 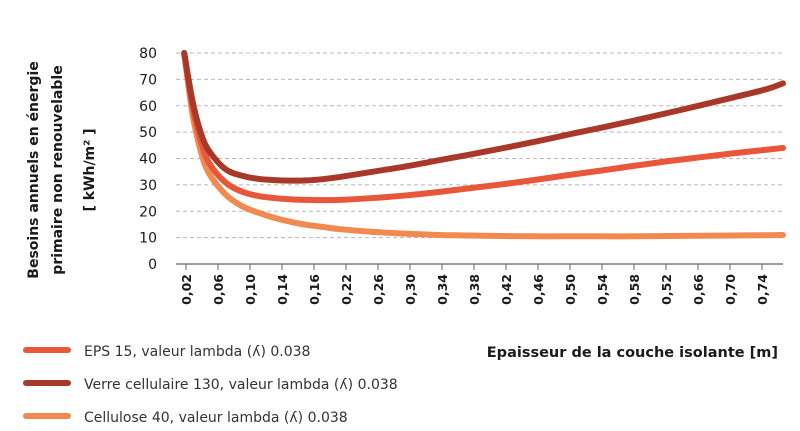 I want to click on y-label-line-1: Besoins annuels en énergie, so click(x=34, y=169).